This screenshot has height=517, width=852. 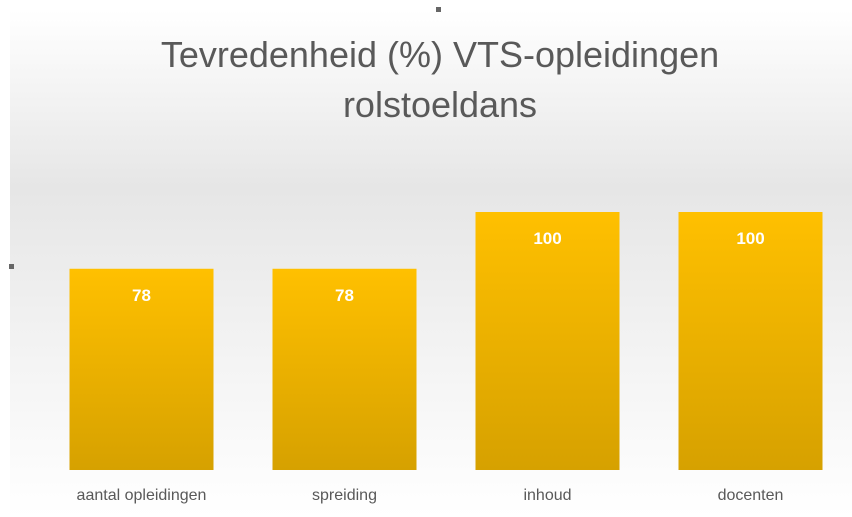 I want to click on x-tick-label: docenten, so click(x=751, y=495).